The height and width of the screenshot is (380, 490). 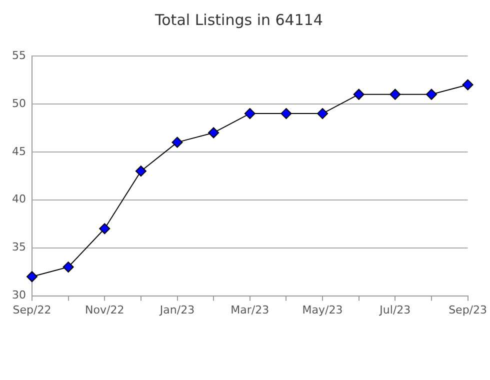 I want to click on y-tick-label: 40, so click(x=19, y=199).